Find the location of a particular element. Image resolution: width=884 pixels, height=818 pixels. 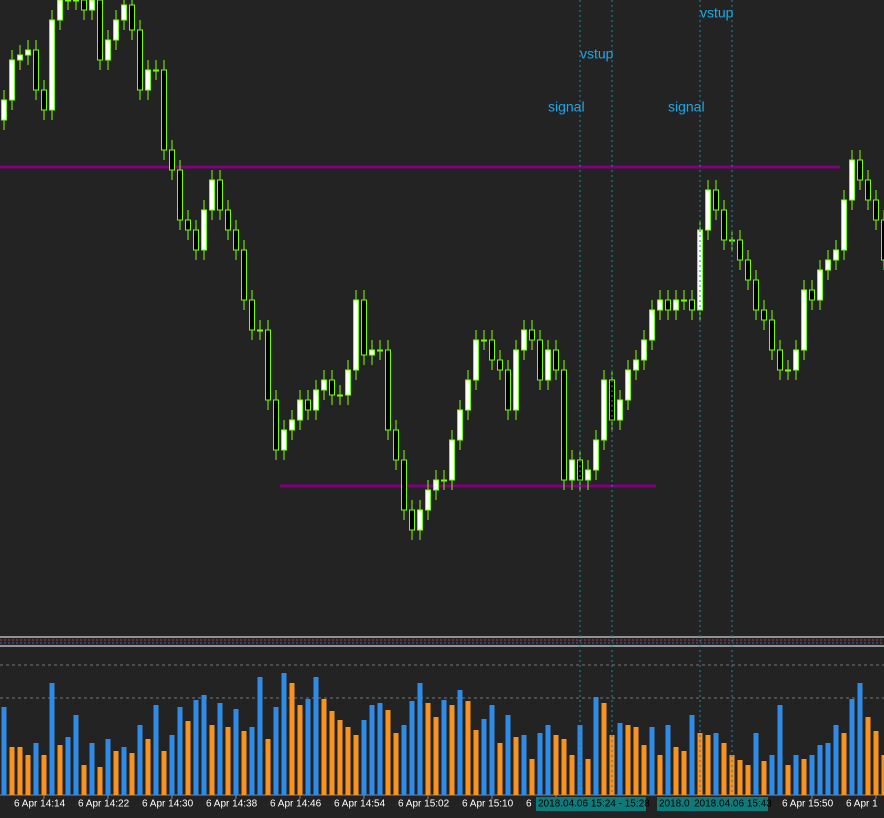

x-tick-label: 6 Apr 14:14 is located at coordinates (40, 804).